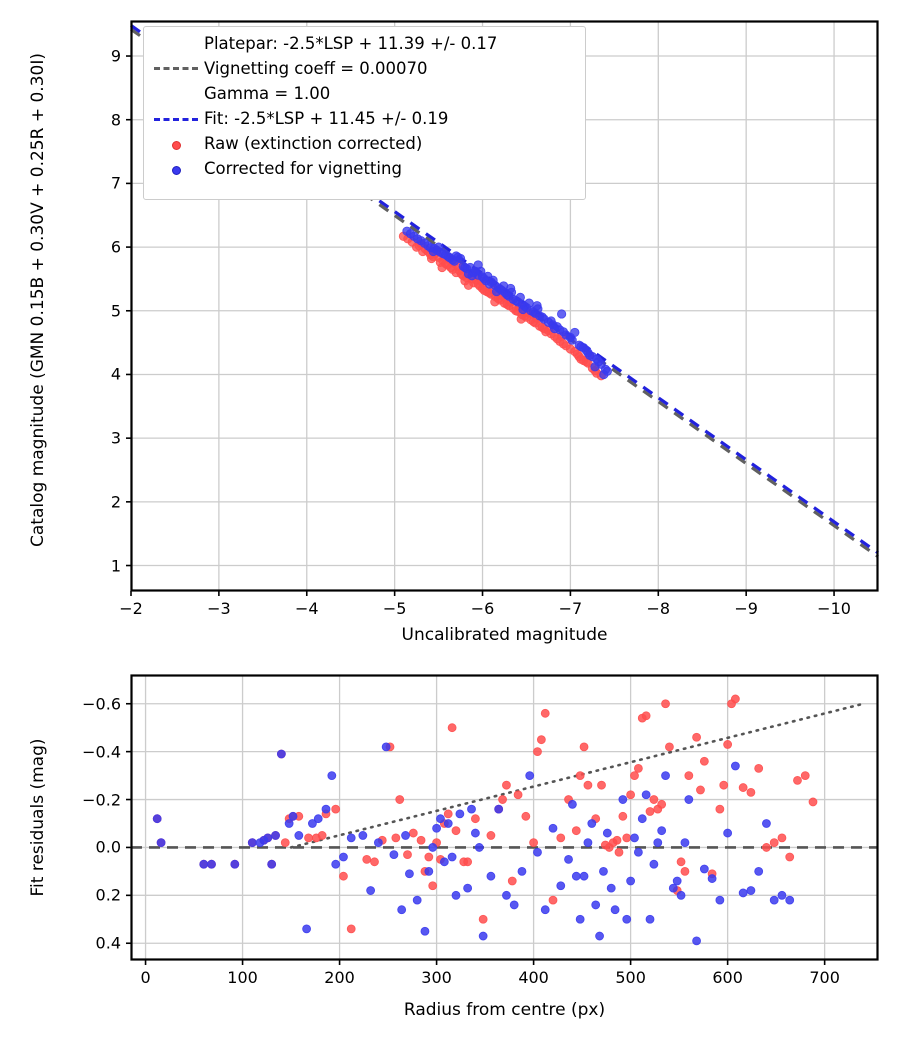 This screenshot has width=900, height=1050. What do you see at coordinates (176, 169) in the screenshot?
I see `legend-blue-dot-swatch` at bounding box center [176, 169].